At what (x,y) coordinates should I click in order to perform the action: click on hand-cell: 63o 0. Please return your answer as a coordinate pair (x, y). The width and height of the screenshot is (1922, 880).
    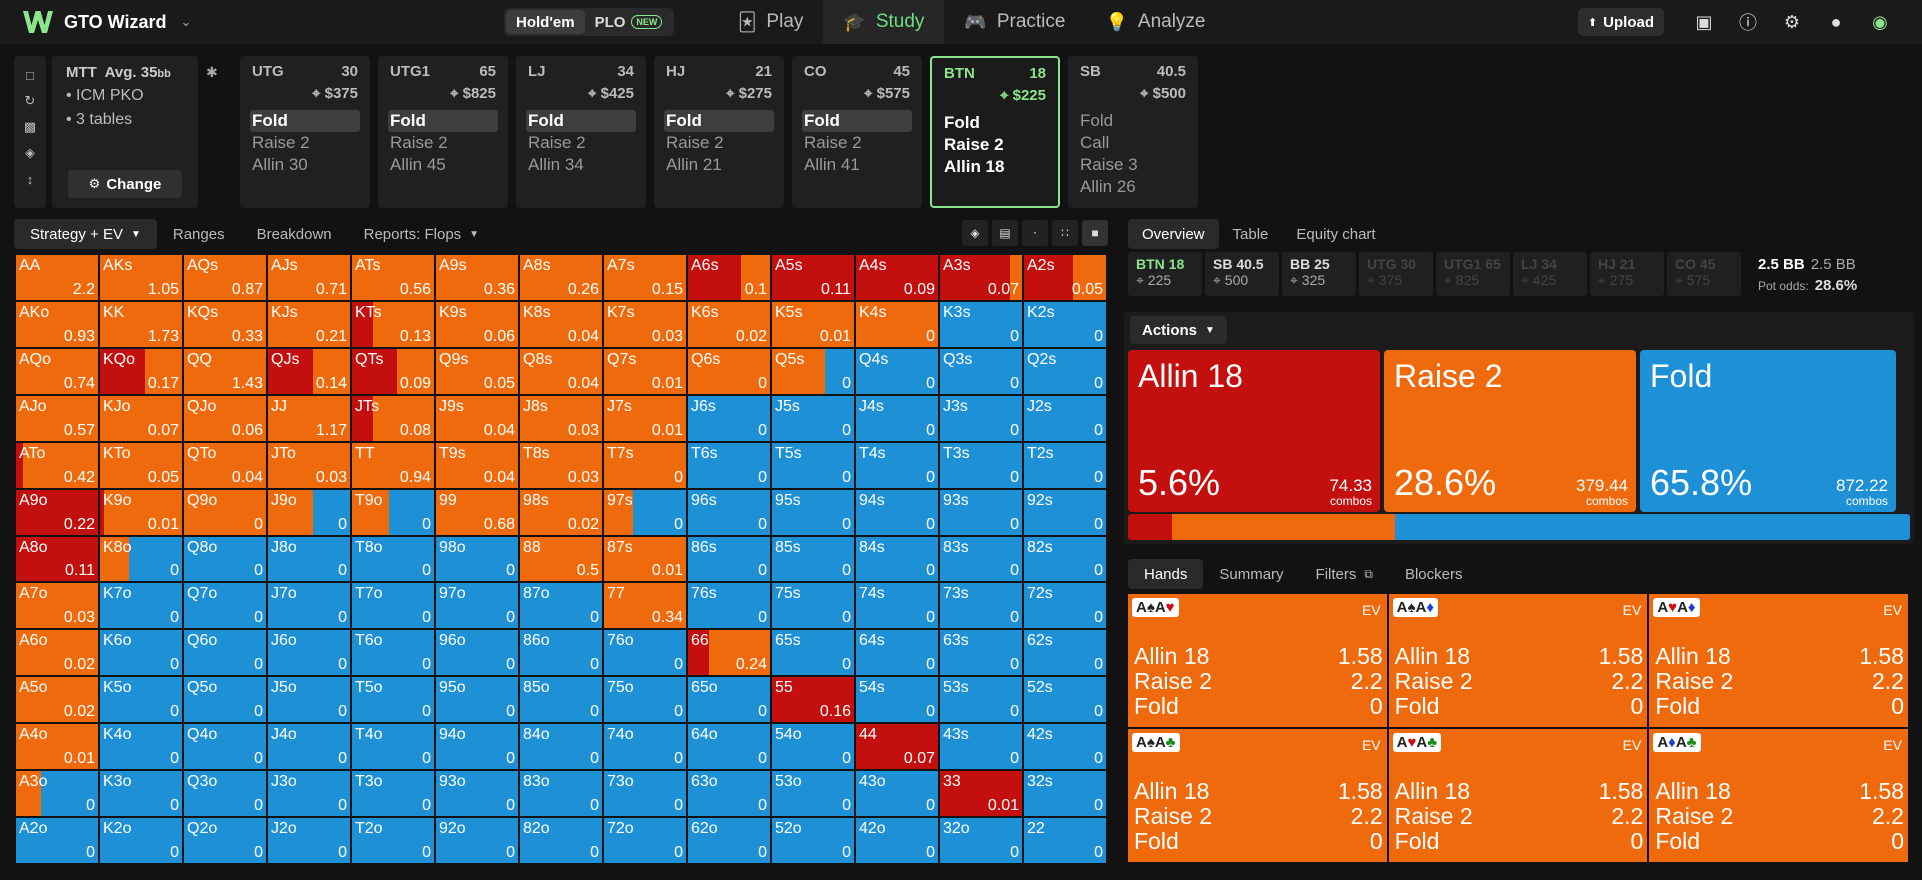
    Looking at the image, I should click on (729, 794).